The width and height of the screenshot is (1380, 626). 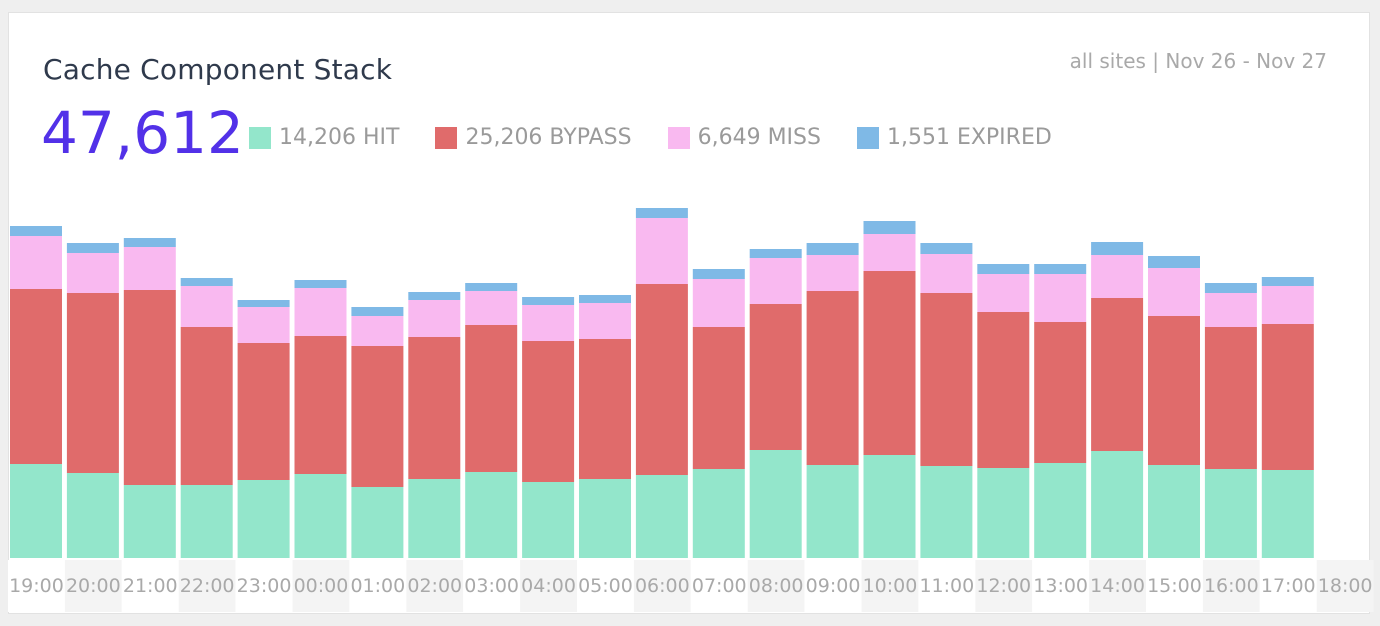 What do you see at coordinates (954, 137) in the screenshot?
I see `legend-item-expired: 1,551 EXPIRED` at bounding box center [954, 137].